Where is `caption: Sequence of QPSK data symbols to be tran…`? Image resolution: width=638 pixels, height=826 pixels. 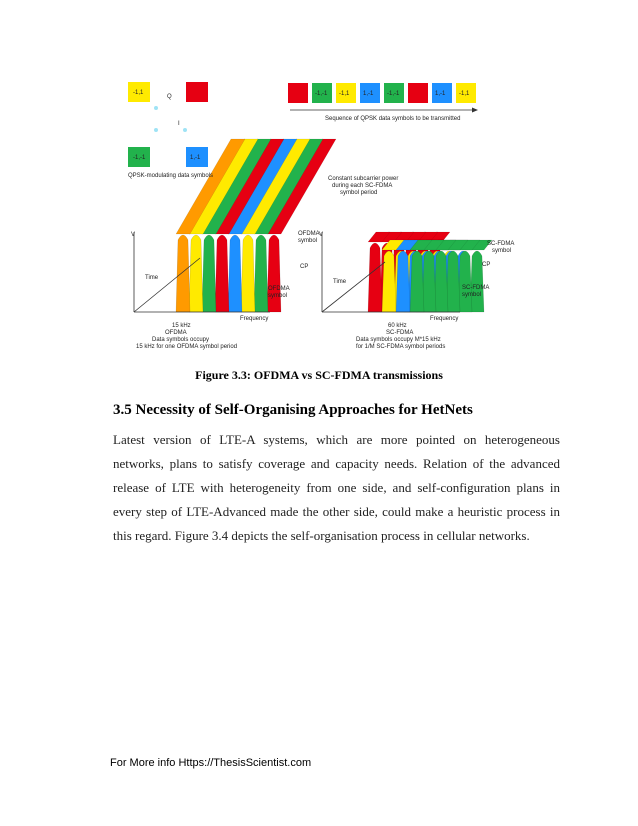 caption: Sequence of QPSK data symbols to be tran… is located at coordinates (392, 119).